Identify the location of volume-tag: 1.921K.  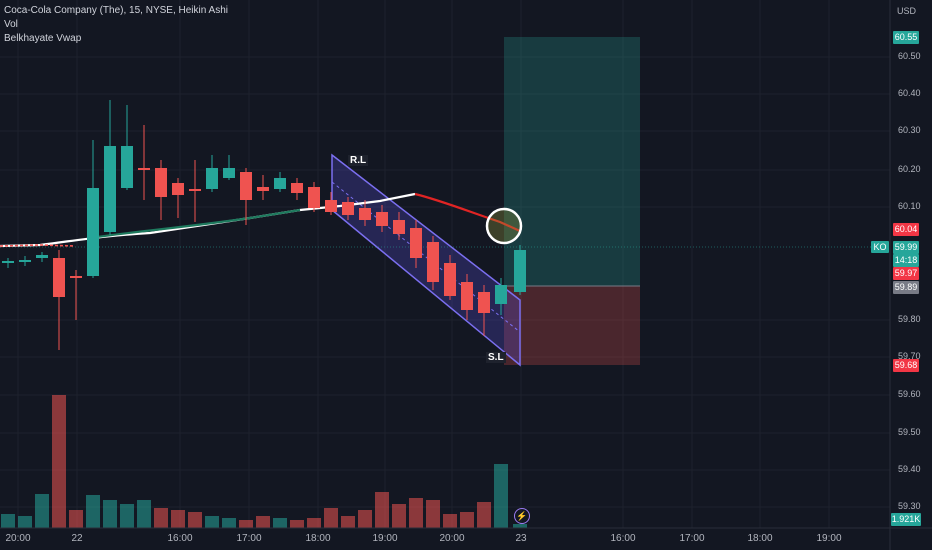
(906, 519).